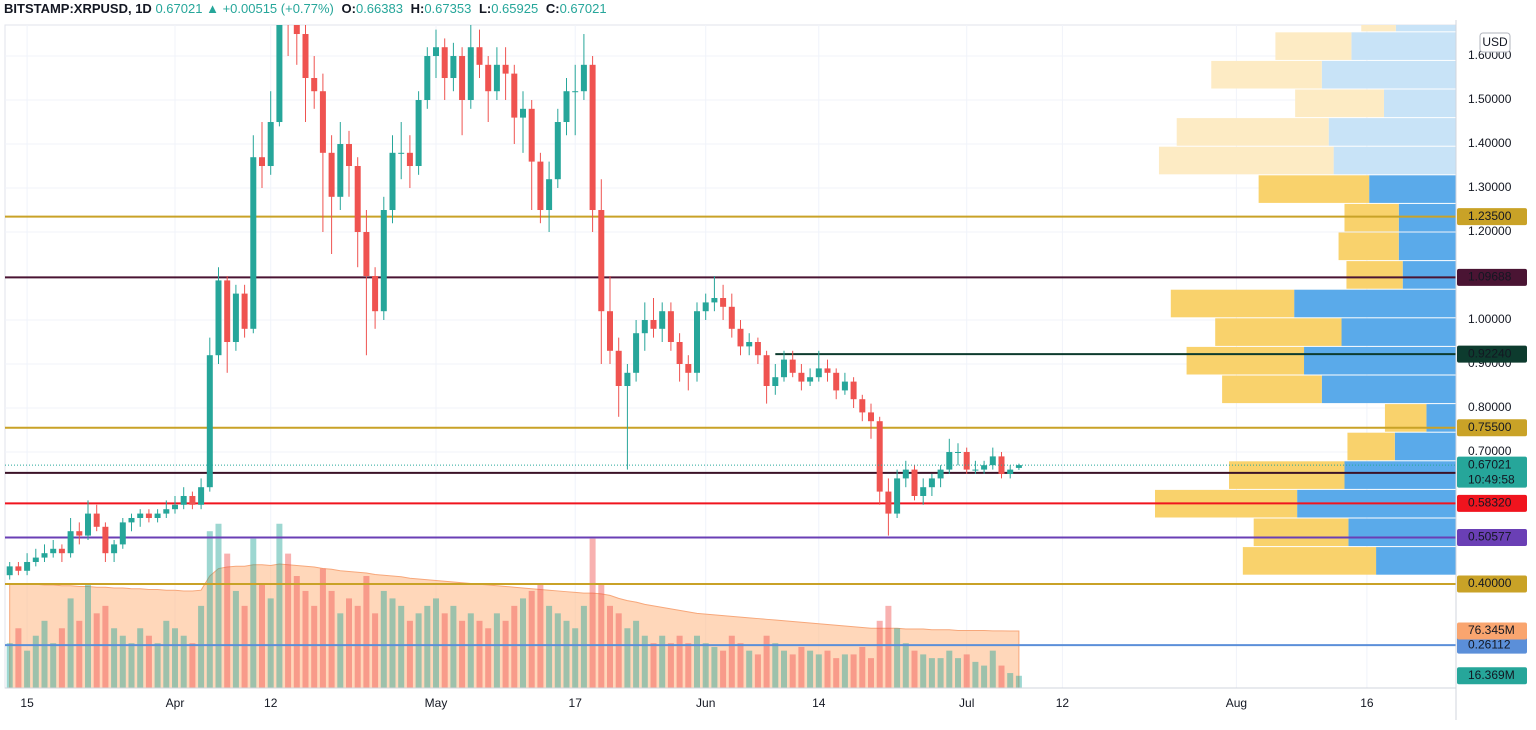 The image size is (1536, 730). I want to click on y-tick-label: 0.70000, so click(1490, 451).